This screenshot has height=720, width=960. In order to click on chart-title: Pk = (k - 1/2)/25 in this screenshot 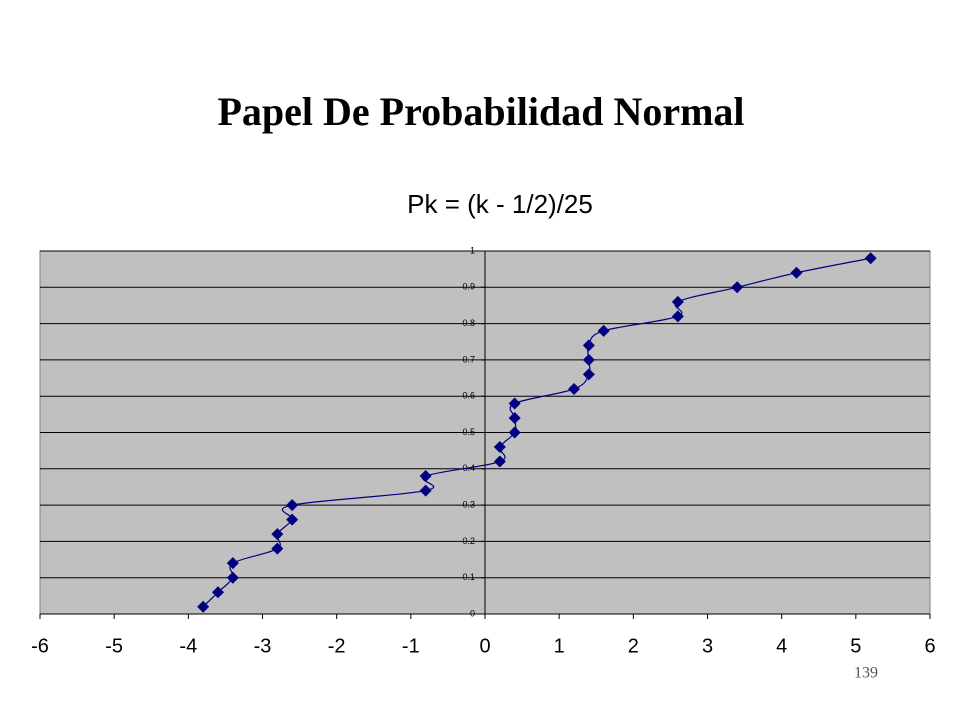, I will do `click(500, 204)`.